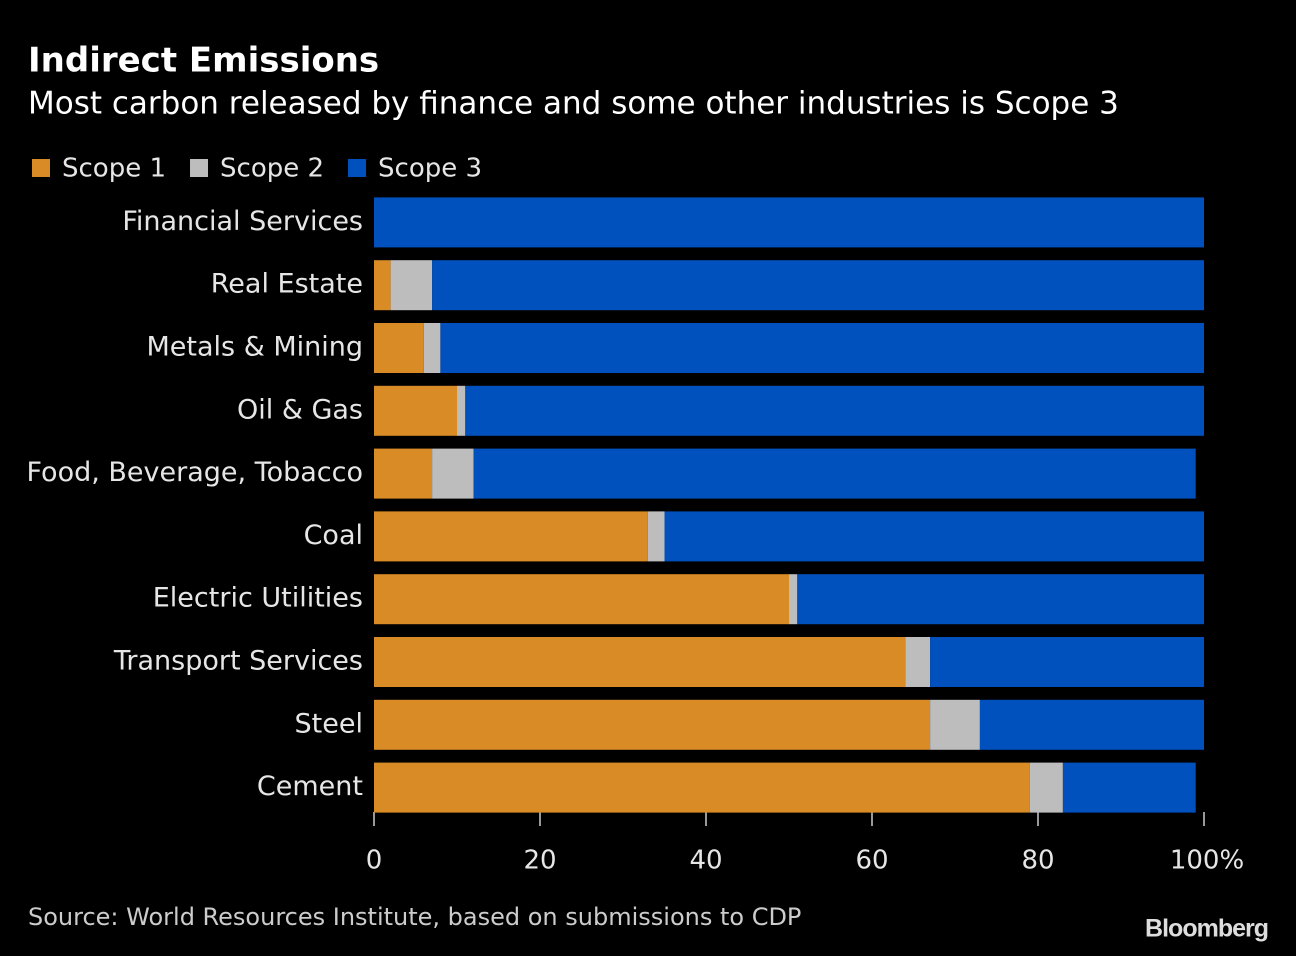 This screenshot has height=956, width=1296. I want to click on y-tick-label: Metals & Mining, so click(255, 347).